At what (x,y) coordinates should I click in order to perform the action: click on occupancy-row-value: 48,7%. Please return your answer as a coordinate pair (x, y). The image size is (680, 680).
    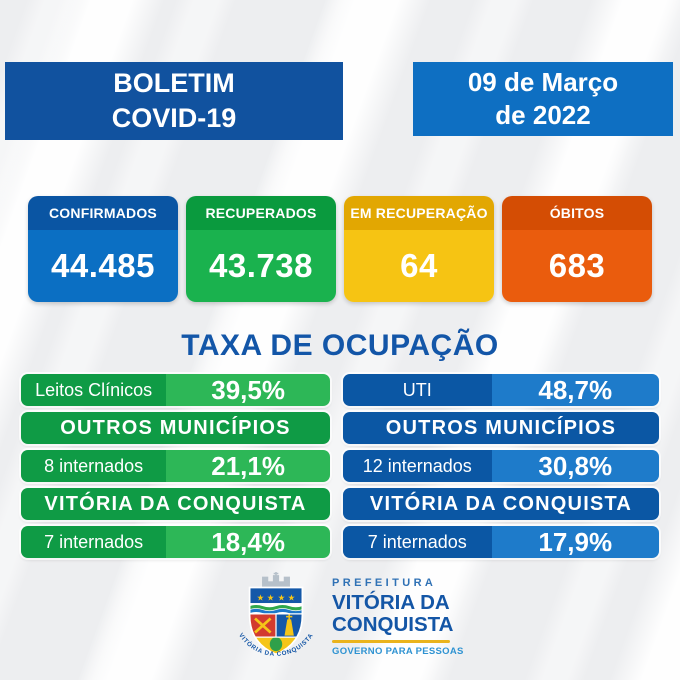
    Looking at the image, I should click on (575, 390).